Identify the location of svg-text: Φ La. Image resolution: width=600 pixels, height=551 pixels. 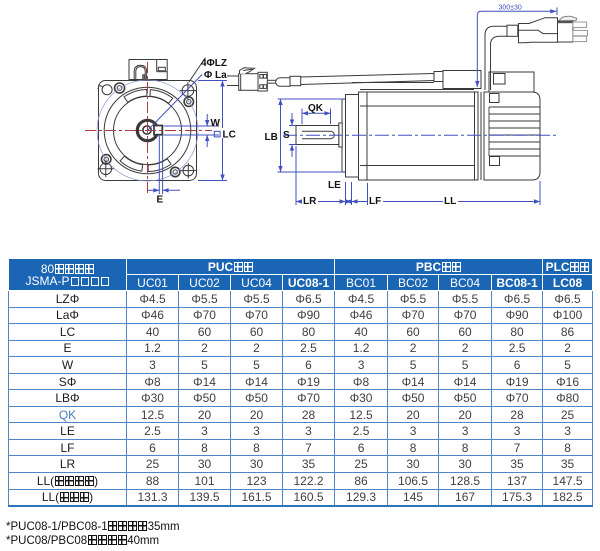
(215, 75).